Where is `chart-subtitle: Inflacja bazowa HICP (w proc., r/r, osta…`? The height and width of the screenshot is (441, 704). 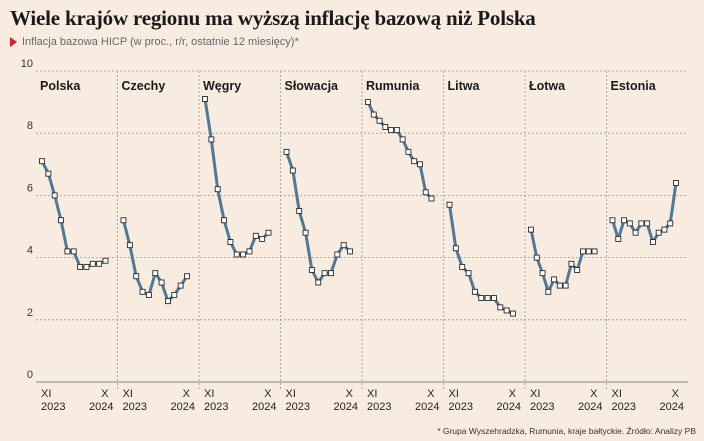
chart-subtitle: Inflacja bazowa HICP (w proc., r/r, osta… is located at coordinates (160, 42).